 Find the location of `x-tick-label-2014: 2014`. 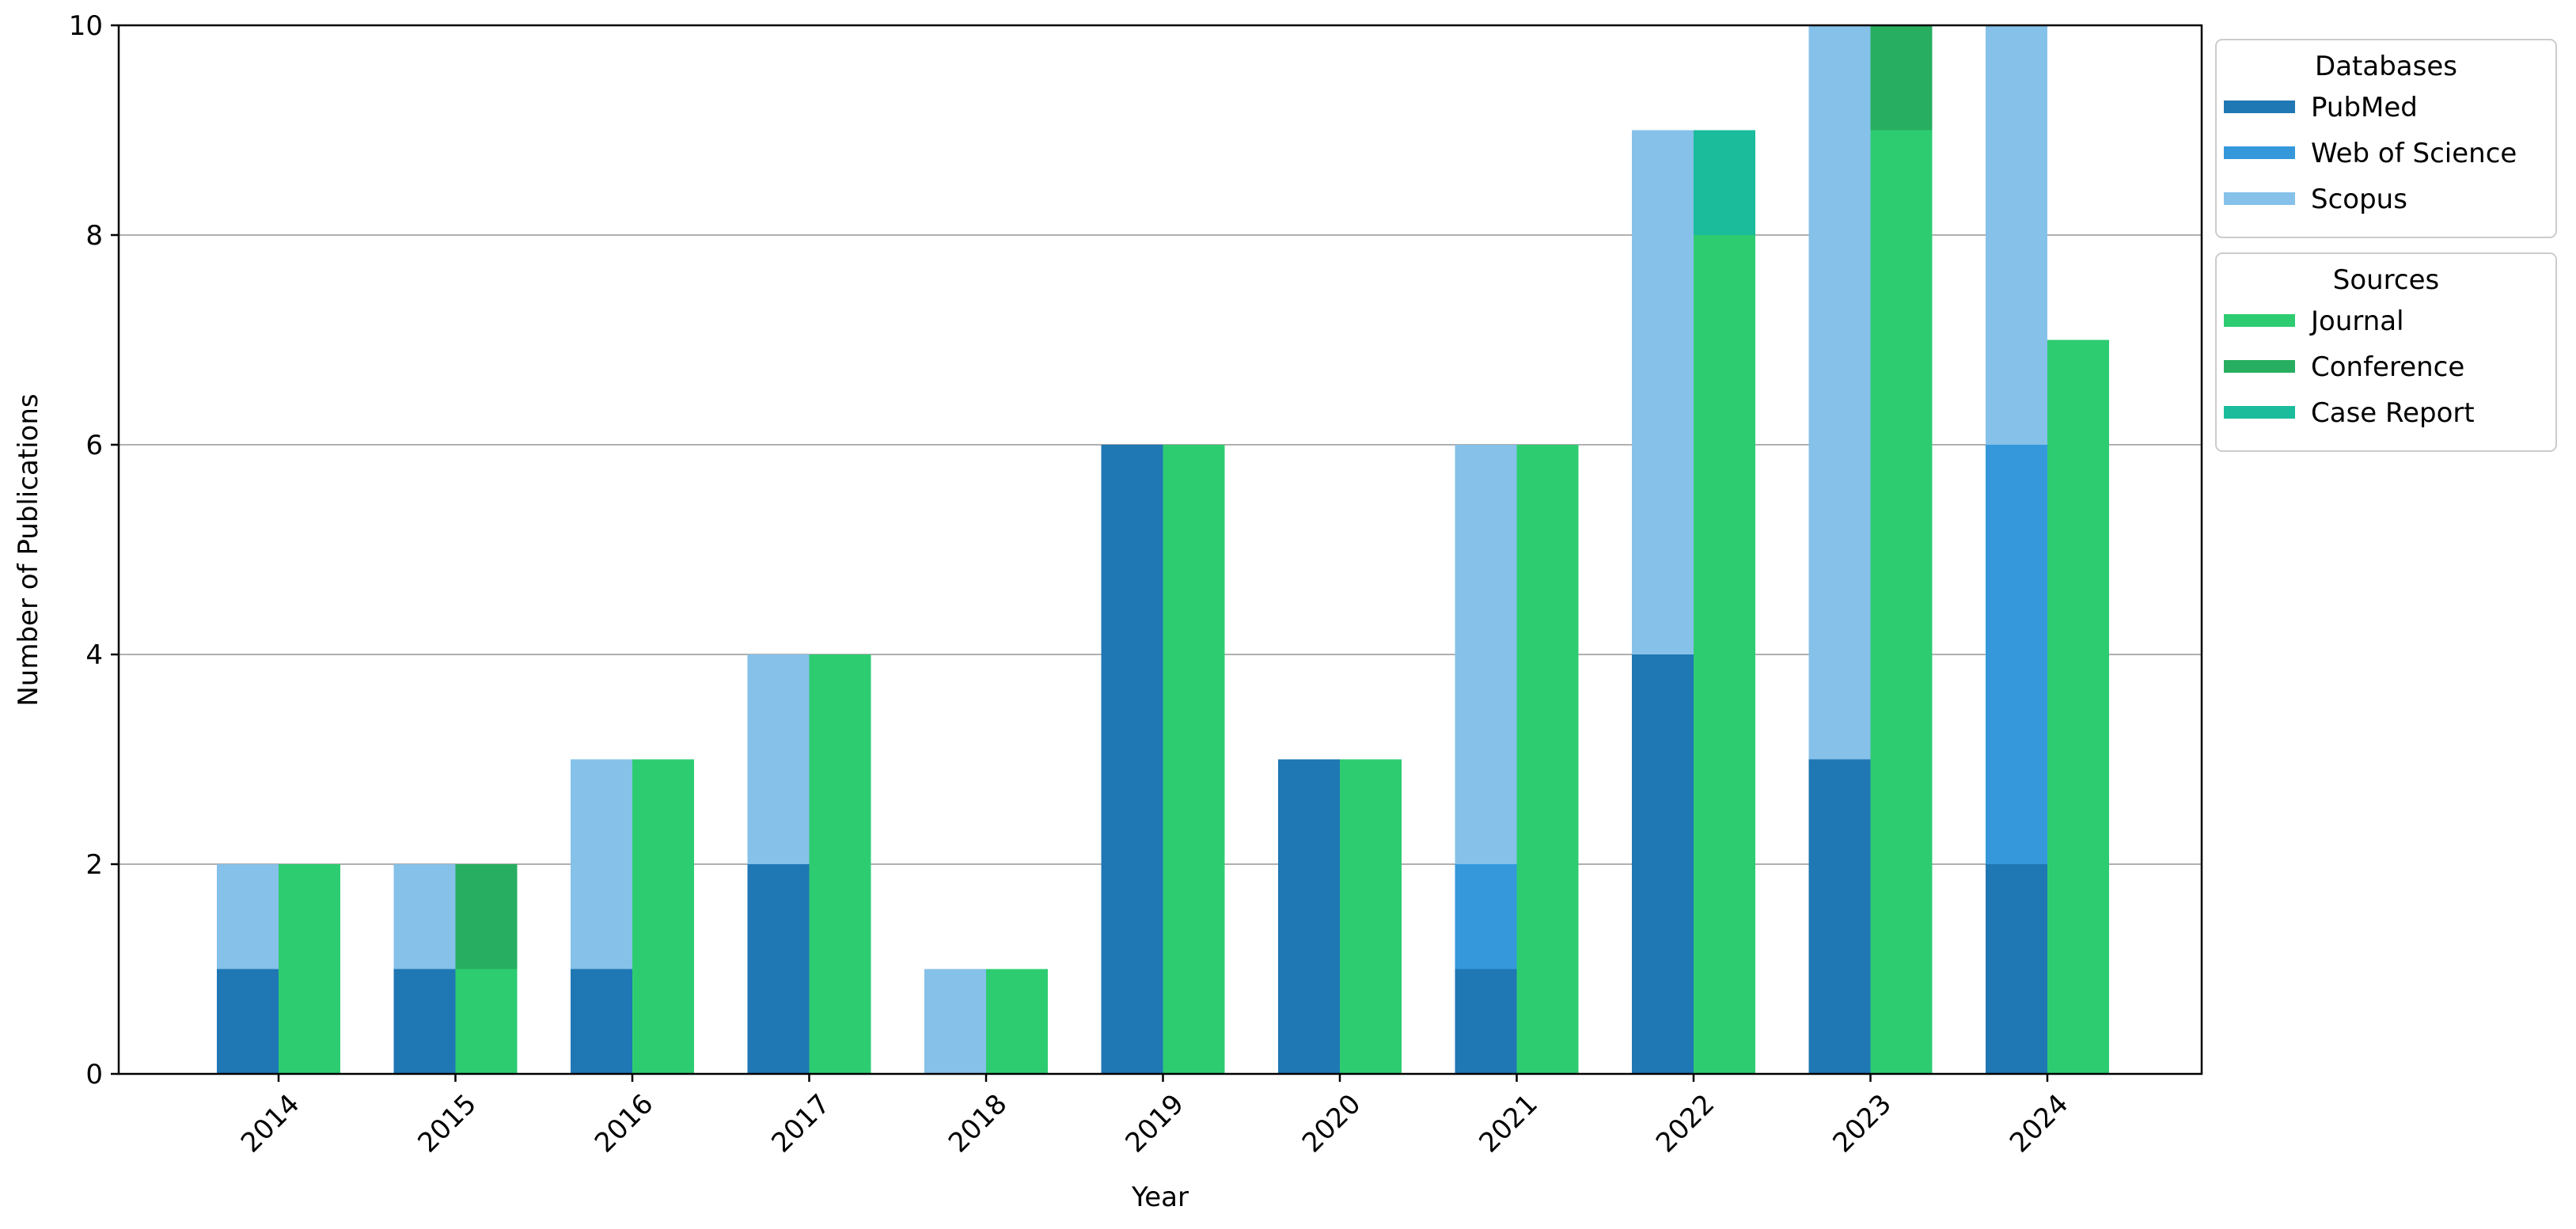

x-tick-label-2014: 2014 is located at coordinates (270, 1124).